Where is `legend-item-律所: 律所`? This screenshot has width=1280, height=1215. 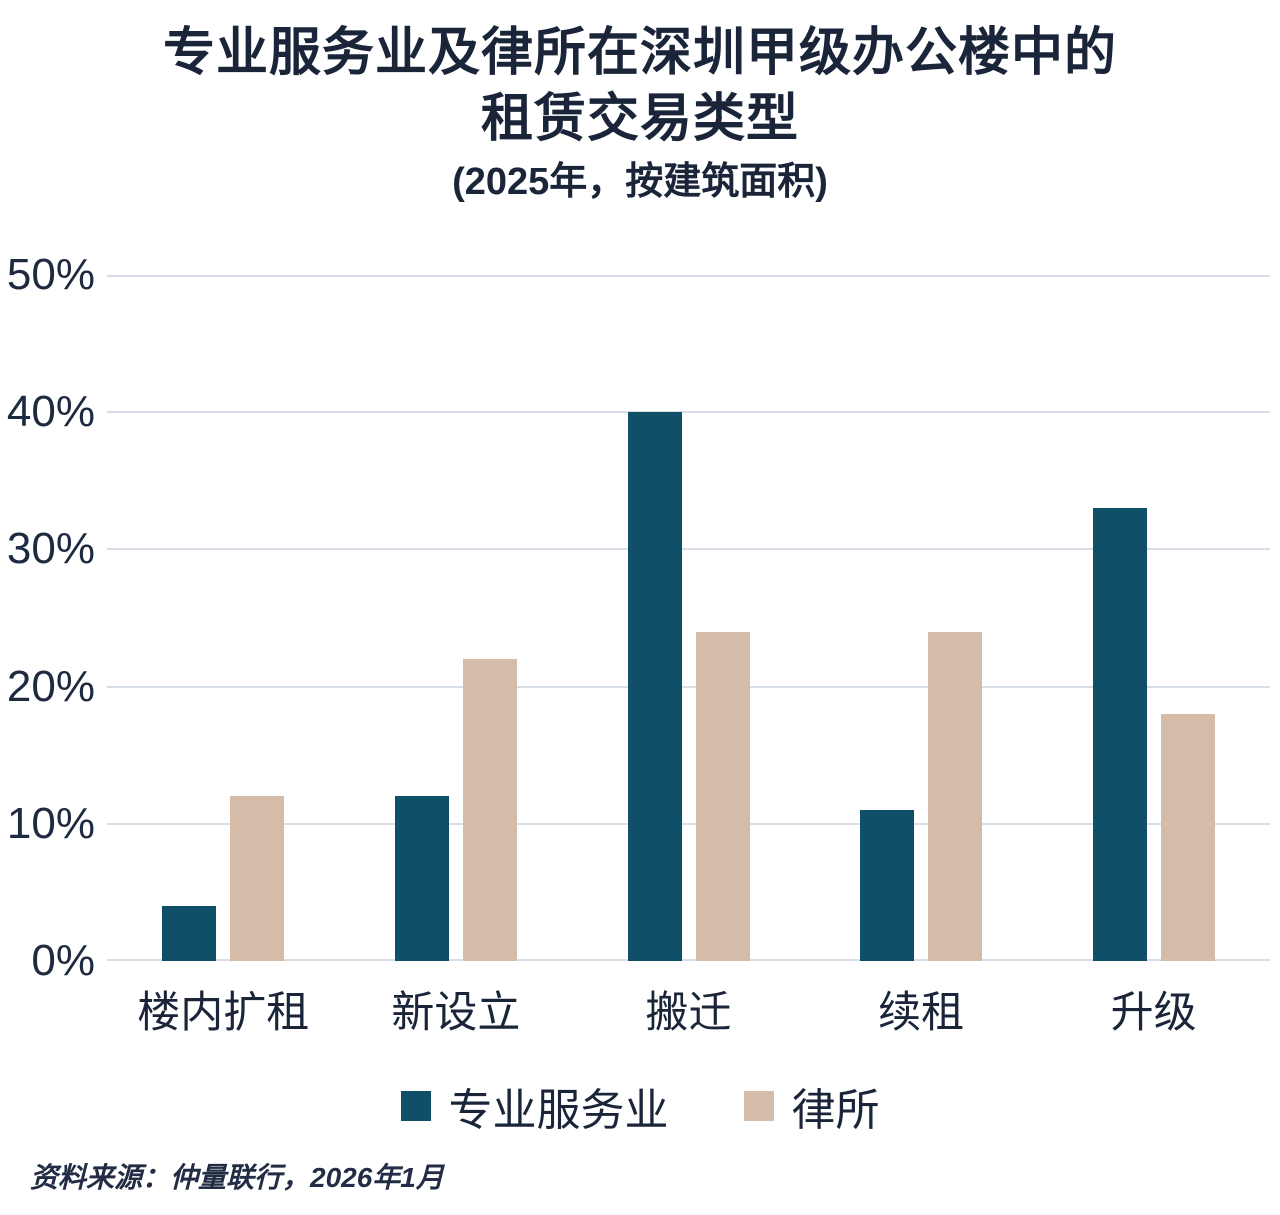
legend-item-律所: 律所 is located at coordinates (811, 1106).